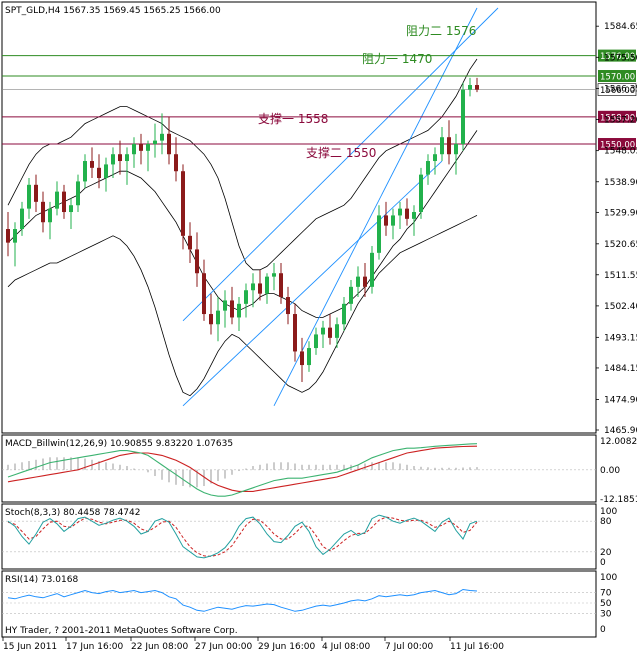 The width and height of the screenshot is (637, 652). I want to click on macd-tick-label: -12.1851, so click(618, 500).